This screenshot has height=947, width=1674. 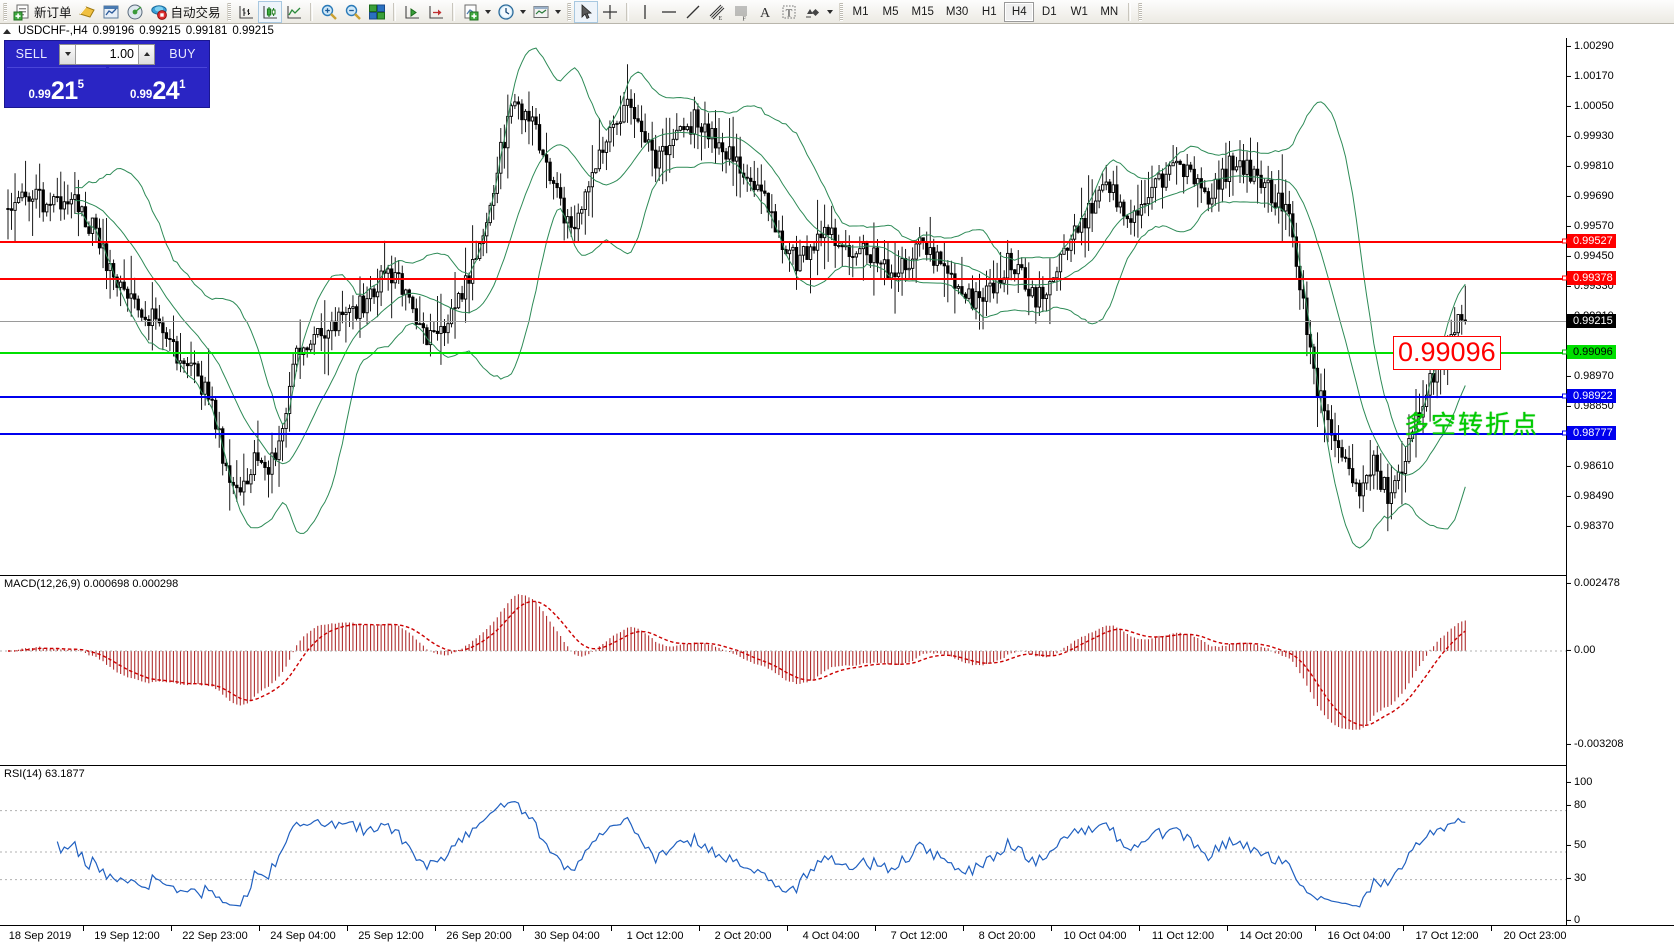 I want to click on sell-button: SELL, so click(x=31, y=54).